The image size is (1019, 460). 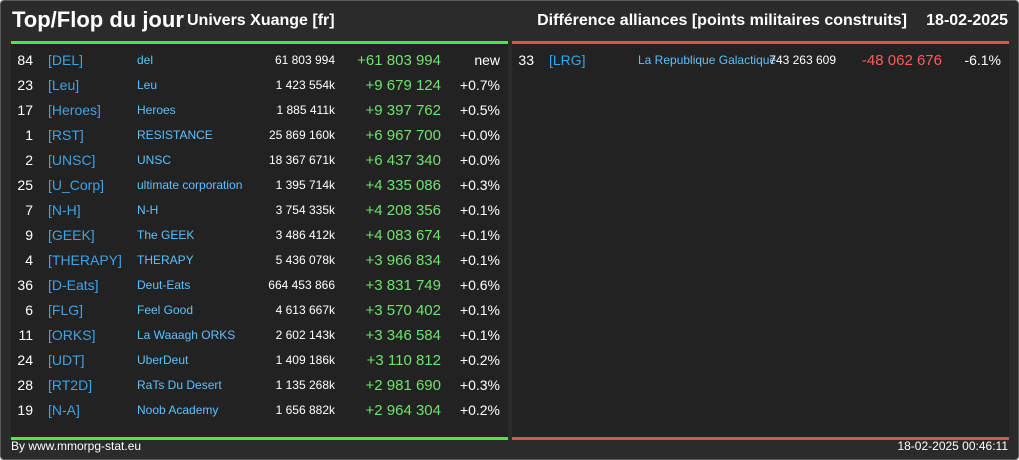 I want to click on alliance-points: 18 367 671k, so click(x=301, y=160).